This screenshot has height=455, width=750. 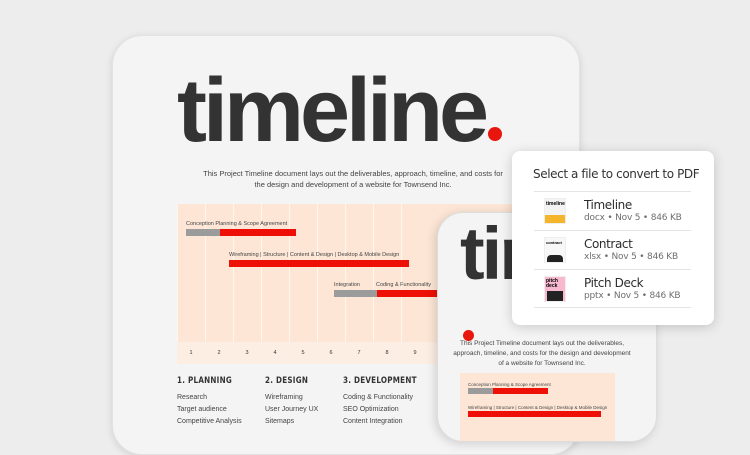 What do you see at coordinates (209, 421) in the screenshot?
I see `section-item: Competitive Analysis` at bounding box center [209, 421].